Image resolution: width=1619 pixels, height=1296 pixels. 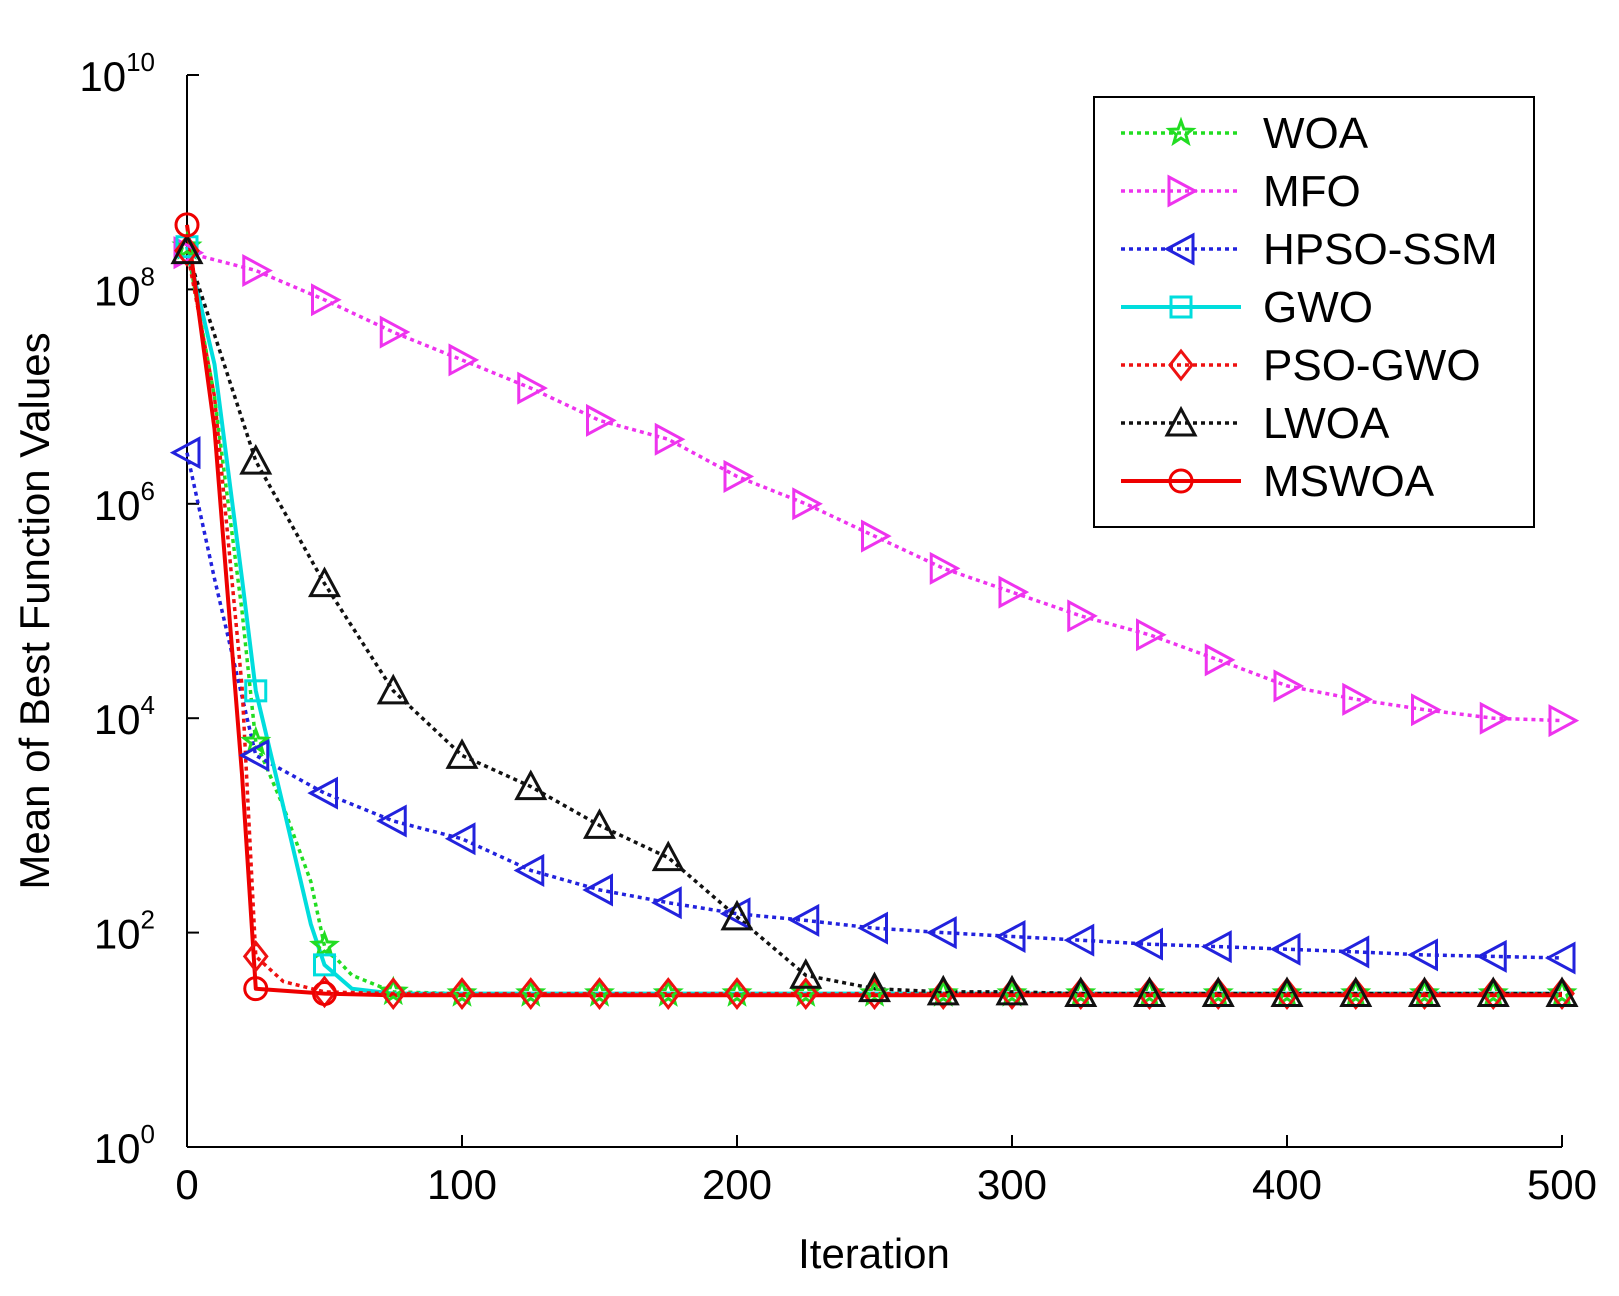 I want to click on y-tick-label: 10⁸, so click(x=124, y=287).